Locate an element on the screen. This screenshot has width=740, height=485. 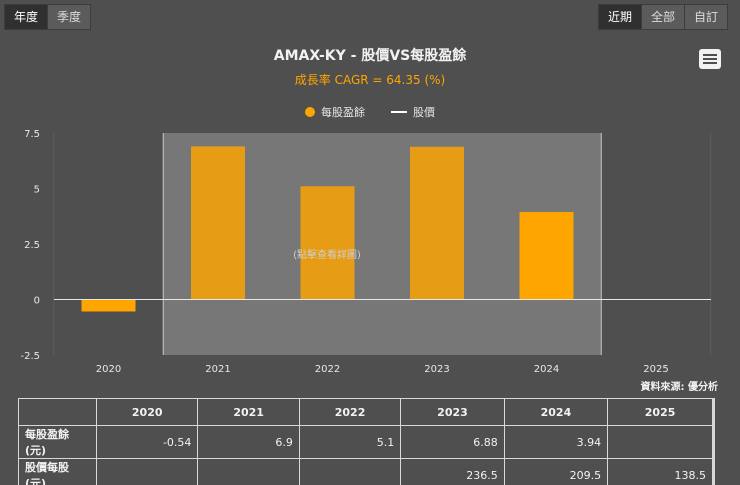
table-header-cell: 2020 is located at coordinates (147, 412).